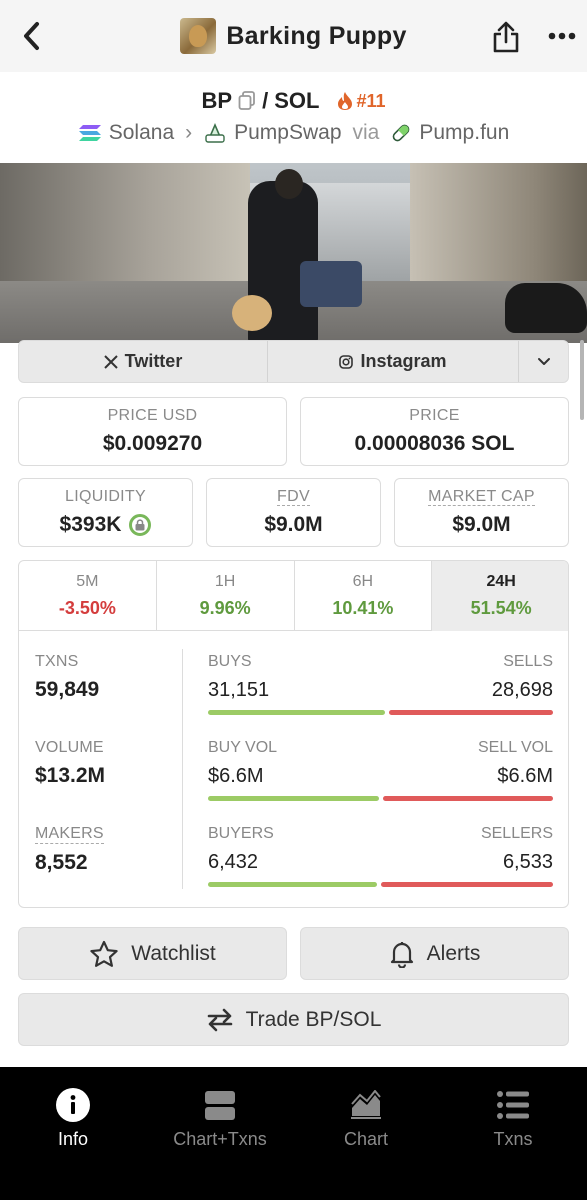  I want to click on swap-arrows-icon, so click(219, 1019).